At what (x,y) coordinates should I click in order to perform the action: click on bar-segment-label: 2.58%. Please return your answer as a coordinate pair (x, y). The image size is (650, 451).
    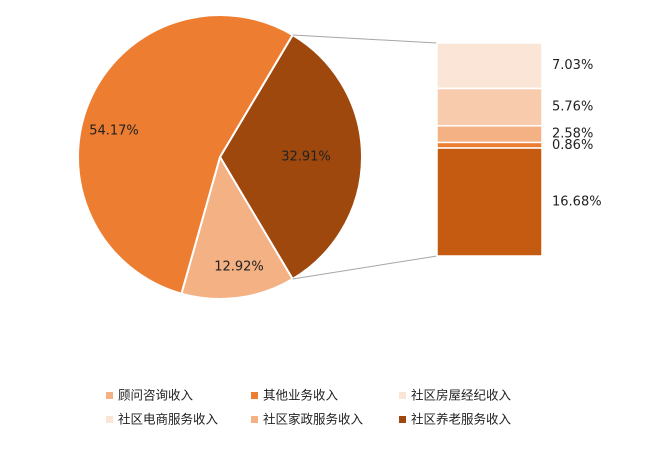
    Looking at the image, I should click on (572, 134).